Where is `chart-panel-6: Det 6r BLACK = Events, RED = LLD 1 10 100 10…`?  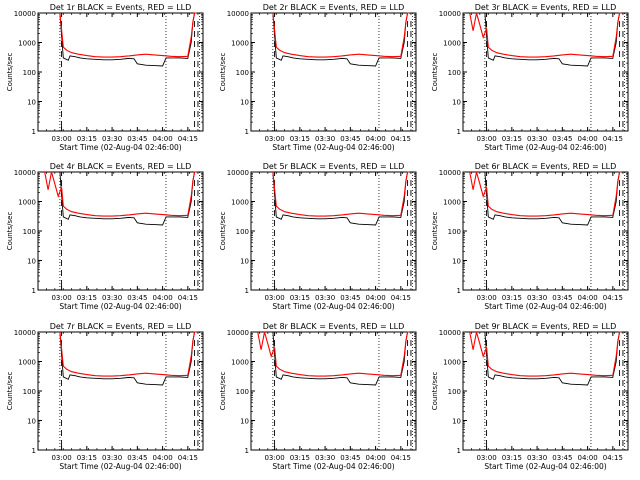
chart-panel-6: Det 6r BLACK = Events, RED = LLD 1 10 100 10… is located at coordinates (530, 236).